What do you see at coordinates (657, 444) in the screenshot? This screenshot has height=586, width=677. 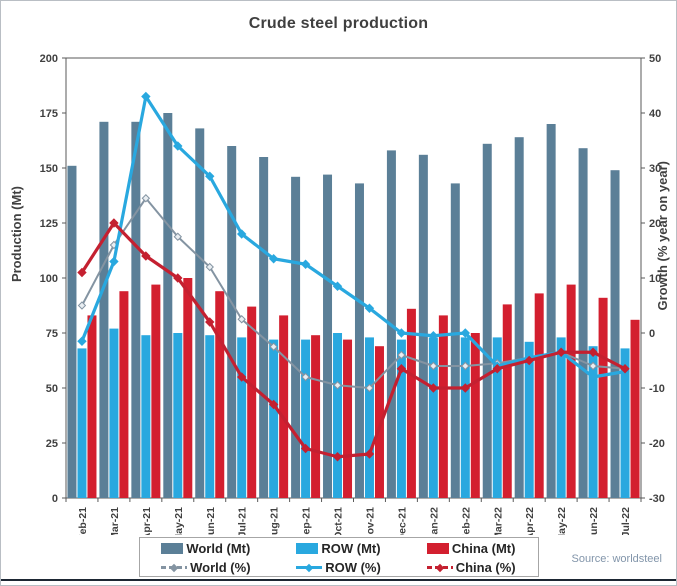 I see `svg-text: -20` at bounding box center [657, 444].